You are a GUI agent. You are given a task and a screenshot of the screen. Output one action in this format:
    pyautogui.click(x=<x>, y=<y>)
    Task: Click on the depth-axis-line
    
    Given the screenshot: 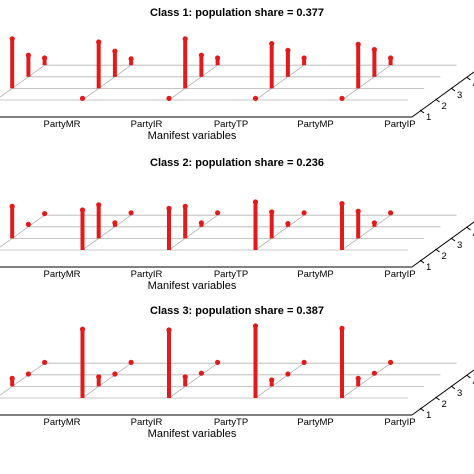 What is the action you would take?
    pyautogui.click(x=442, y=94)
    